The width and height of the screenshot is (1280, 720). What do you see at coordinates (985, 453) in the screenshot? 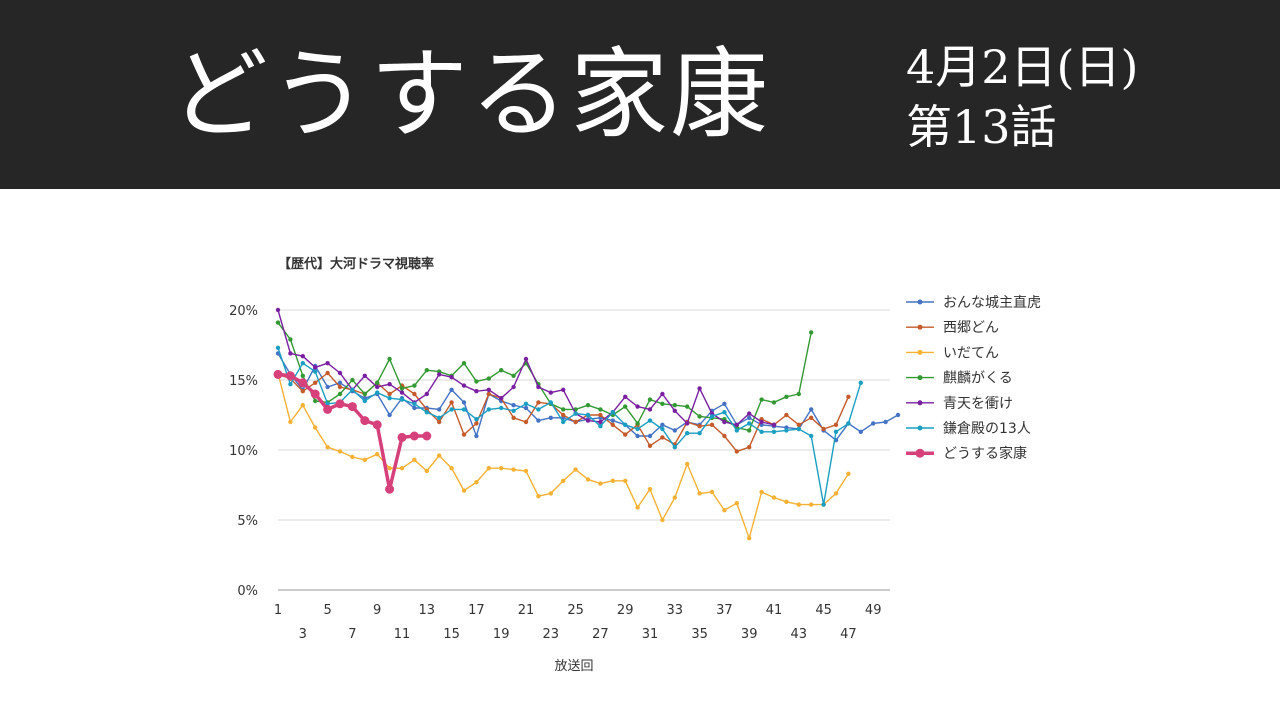
I see `legend-label: どうする家康` at bounding box center [985, 453].